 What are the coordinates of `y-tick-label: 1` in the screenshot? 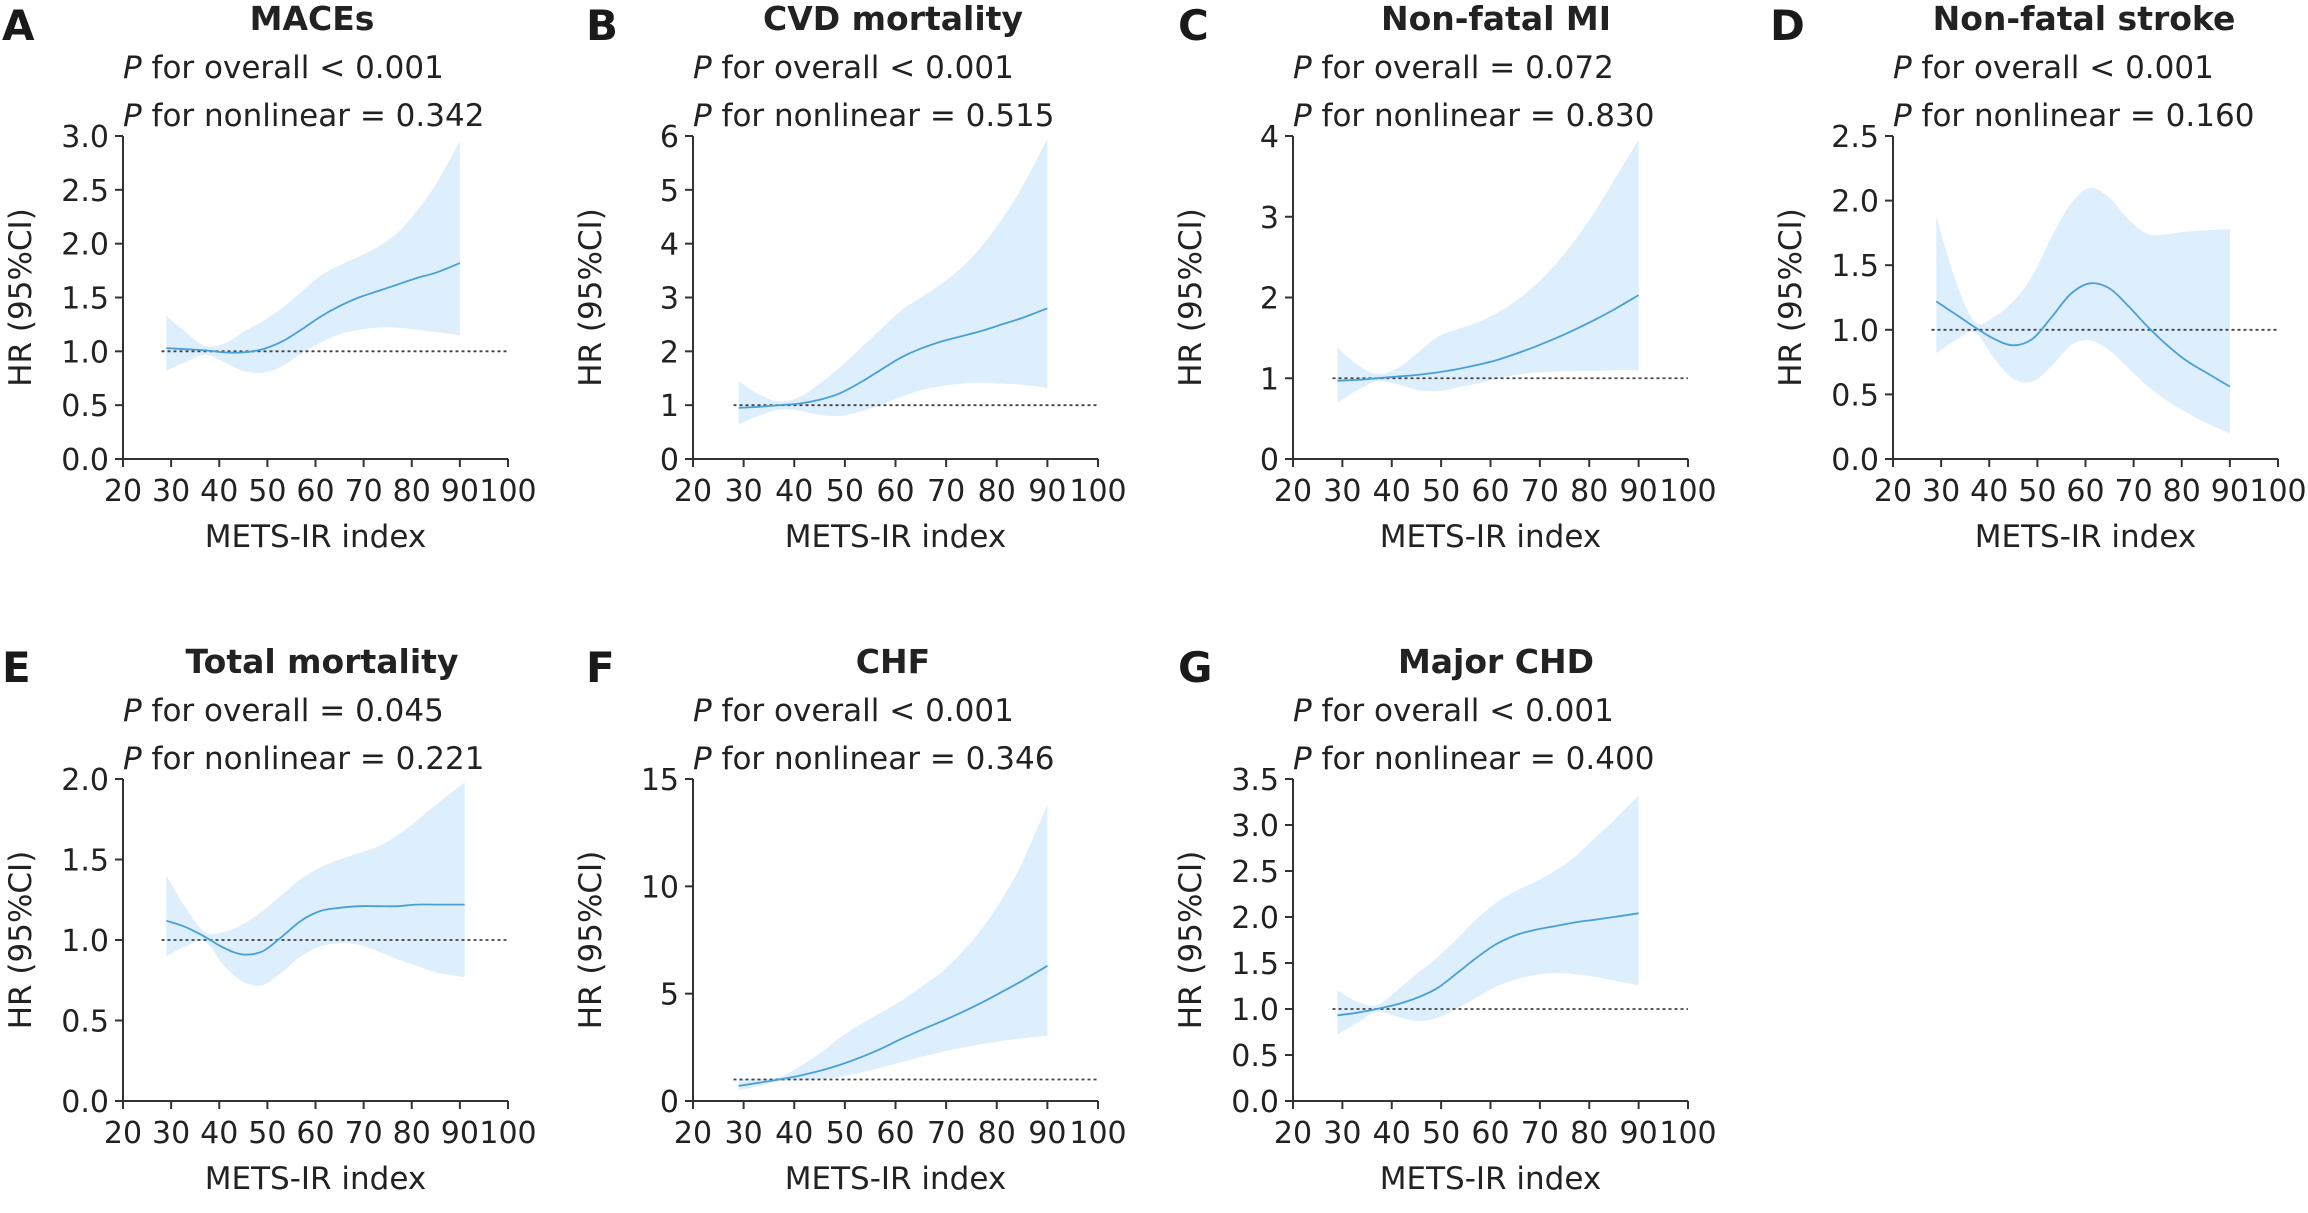 It's located at (1269, 379).